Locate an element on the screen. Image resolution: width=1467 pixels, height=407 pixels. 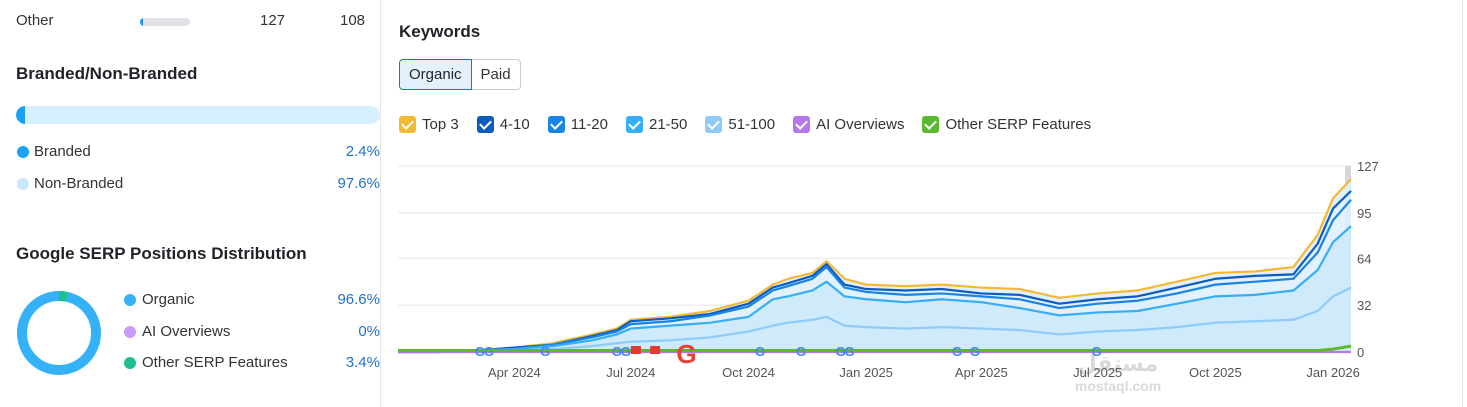
serp-legend-other: Other SERP Features 3.4% is located at coordinates (252, 363).